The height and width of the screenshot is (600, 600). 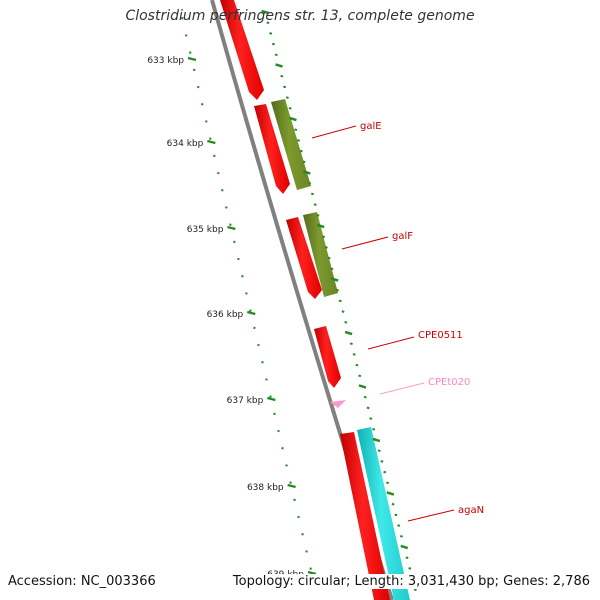 I want to click on gene-label-CPE0511: CPE0511, so click(x=440, y=335).